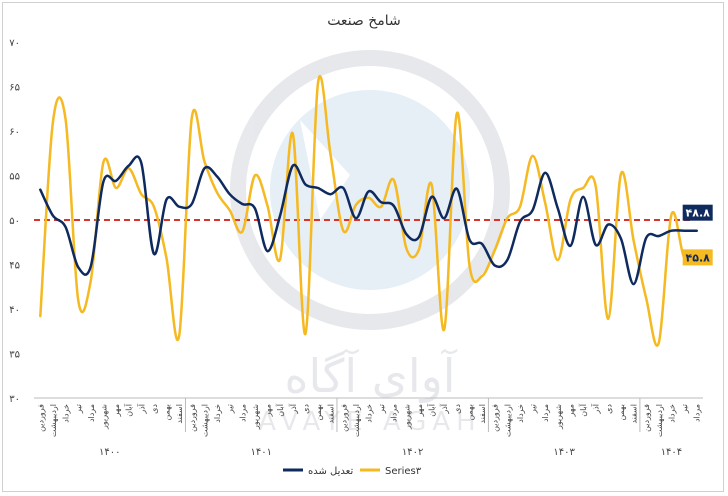 The height and width of the screenshot is (496, 728). I want to click on y-axis: ۷۰ ۶۵ ۶۰ ۵۵ ۵۰ ۴۵ ۴۰ ۳۵ ۳۰, so click(14, 221).